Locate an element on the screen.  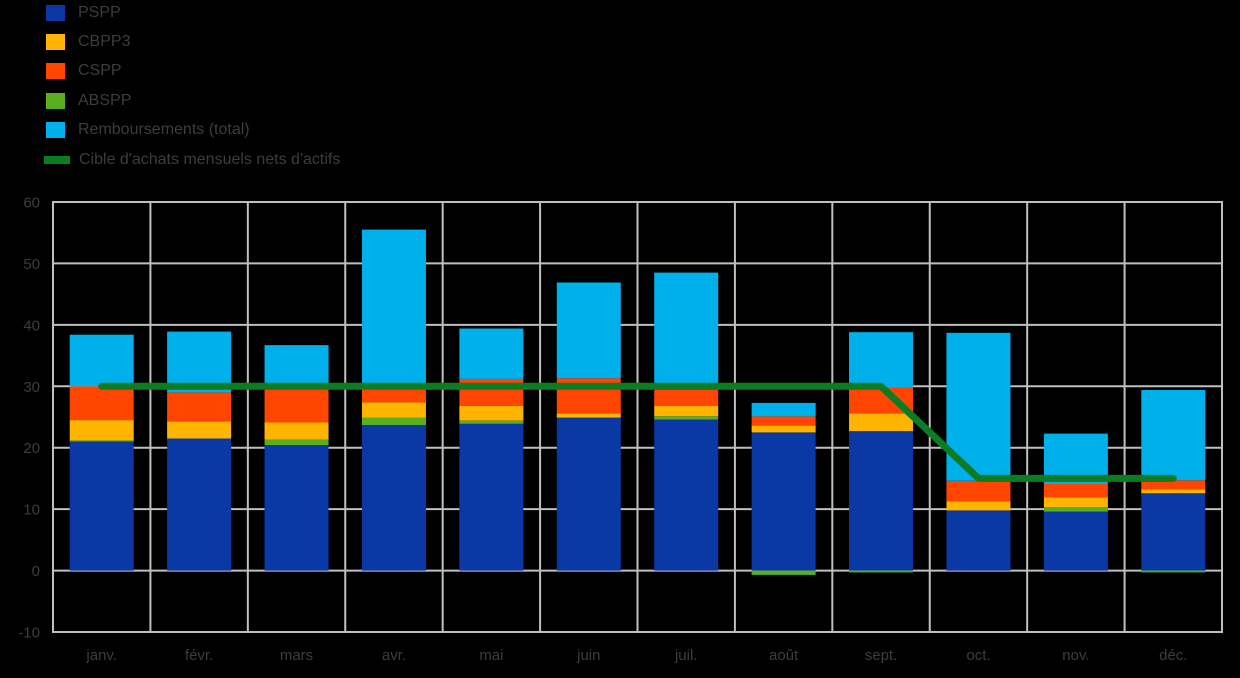
y-tick-label: 60 is located at coordinates (31, 203).